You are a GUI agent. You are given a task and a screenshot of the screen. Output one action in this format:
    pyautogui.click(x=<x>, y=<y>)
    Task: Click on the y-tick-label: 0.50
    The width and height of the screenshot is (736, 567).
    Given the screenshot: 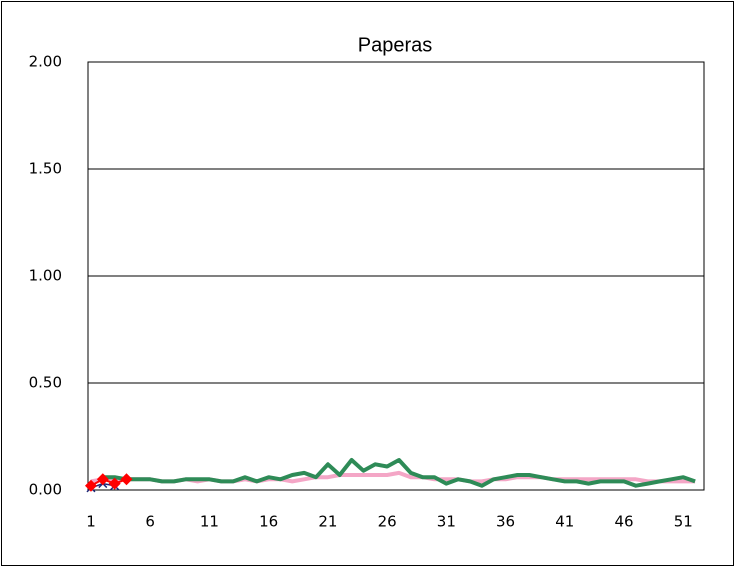 What is the action you would take?
    pyautogui.click(x=45, y=383)
    